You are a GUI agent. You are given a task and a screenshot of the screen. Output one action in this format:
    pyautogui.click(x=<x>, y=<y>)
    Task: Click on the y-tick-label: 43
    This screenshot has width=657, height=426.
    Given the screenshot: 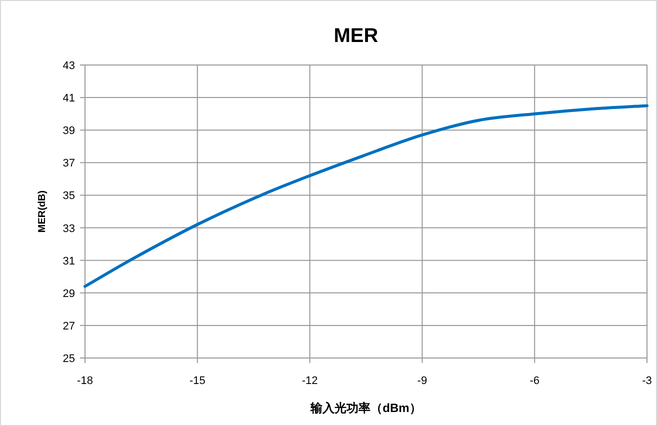 What is the action you would take?
    pyautogui.click(x=68, y=66)
    